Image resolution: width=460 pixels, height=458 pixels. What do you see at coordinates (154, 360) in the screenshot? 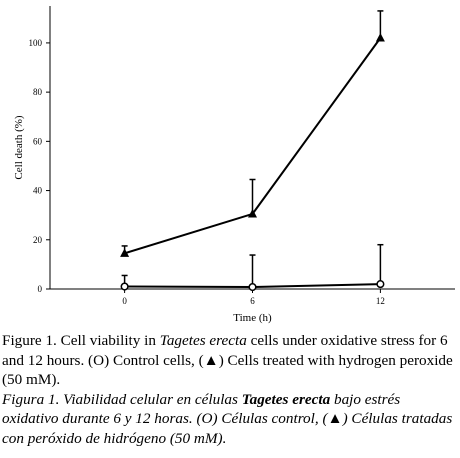
I see `caption-en-control-text: ) Control cells, (` at bounding box center [154, 360].